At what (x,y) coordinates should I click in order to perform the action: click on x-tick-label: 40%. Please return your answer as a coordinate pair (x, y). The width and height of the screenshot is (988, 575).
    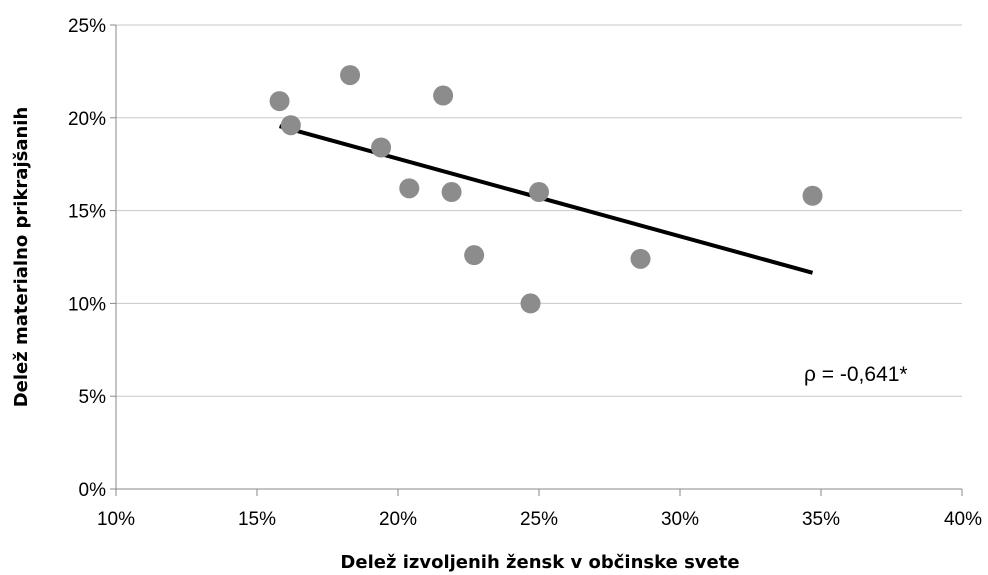
    Looking at the image, I should click on (963, 519).